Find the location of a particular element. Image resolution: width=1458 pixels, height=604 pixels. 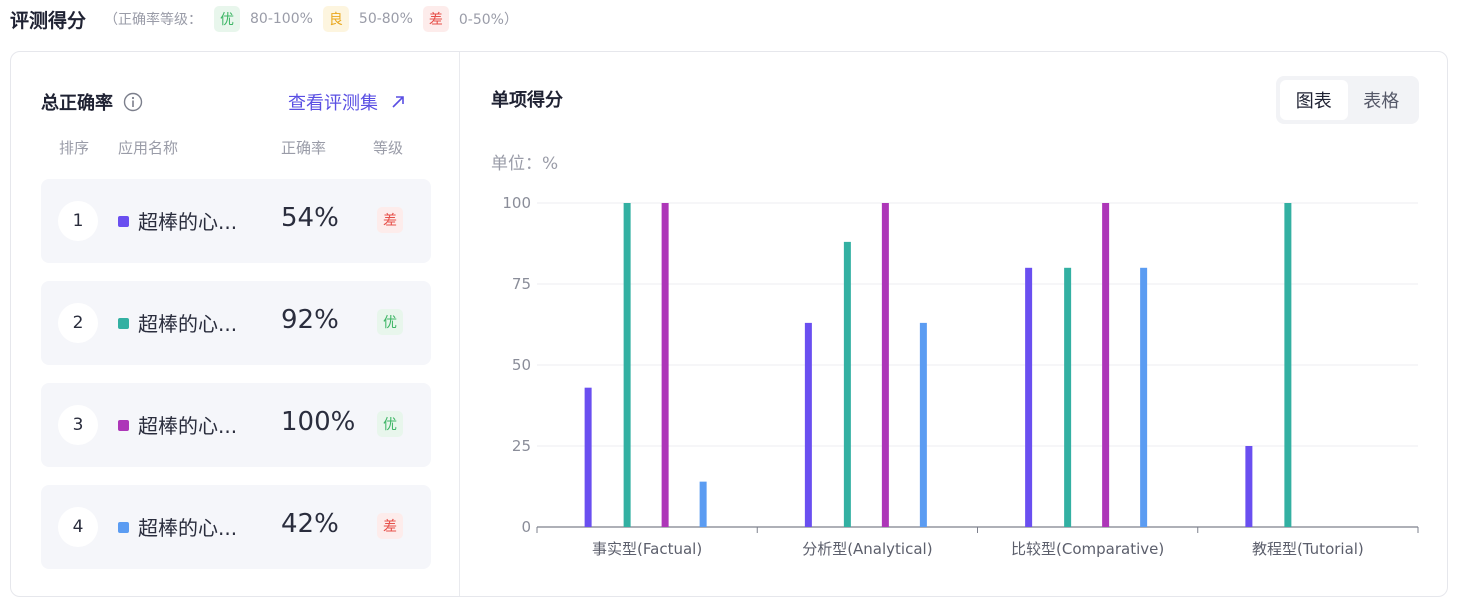

view-eval-set-label: 查看评测集 is located at coordinates (333, 103).